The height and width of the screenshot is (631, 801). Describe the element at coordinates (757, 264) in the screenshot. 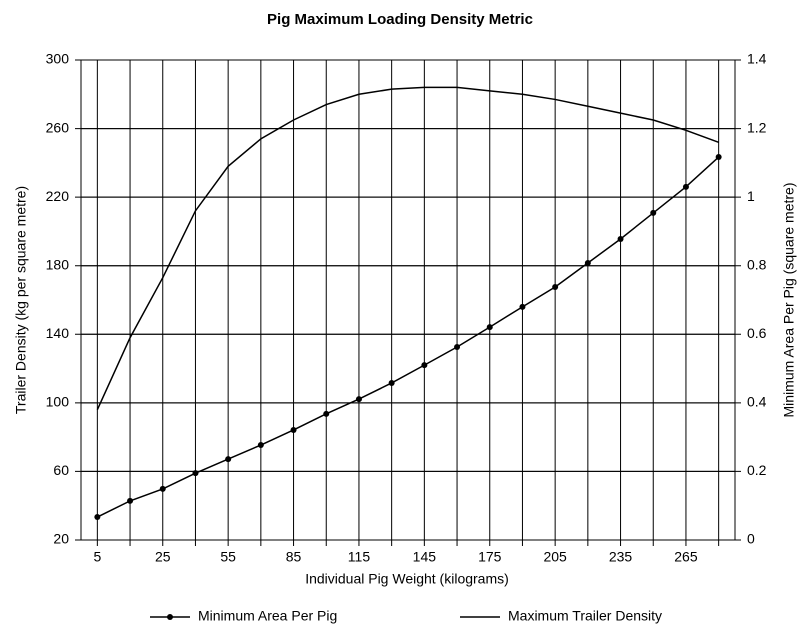

I see `y2-tick-label: 0.8` at that location.